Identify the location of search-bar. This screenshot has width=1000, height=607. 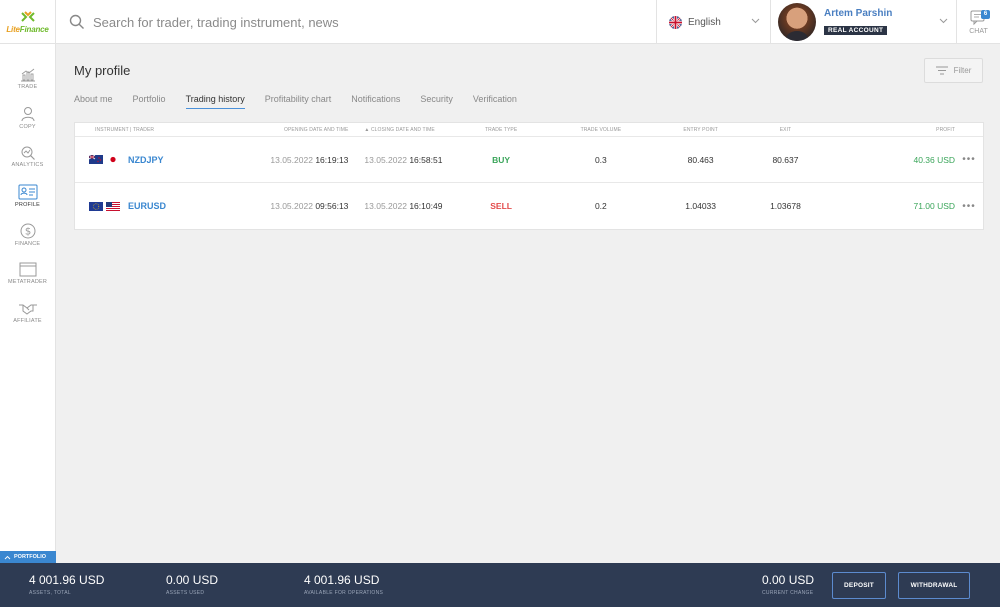
(356, 22).